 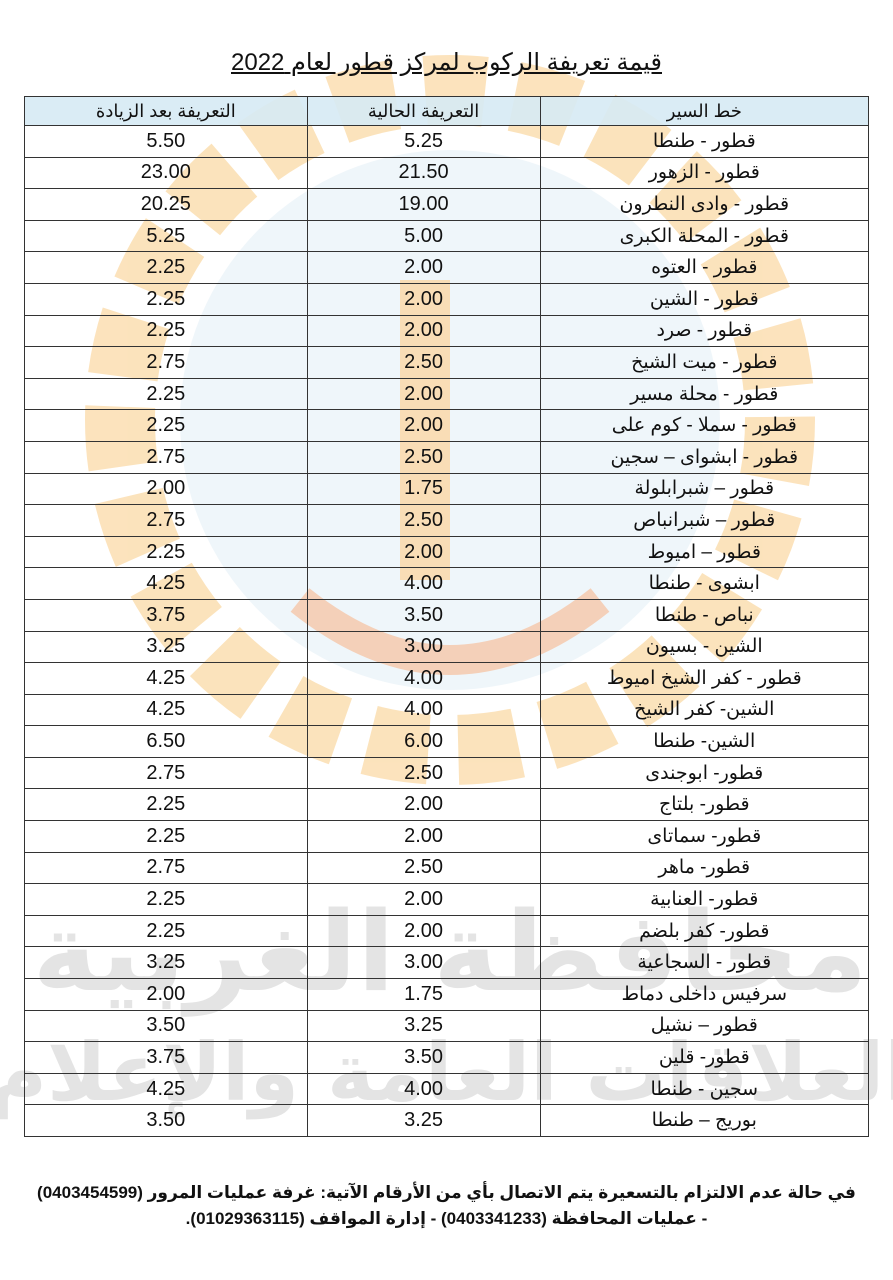 What do you see at coordinates (166, 963) in the screenshot?
I see `cell-new-fare: 3.25` at bounding box center [166, 963].